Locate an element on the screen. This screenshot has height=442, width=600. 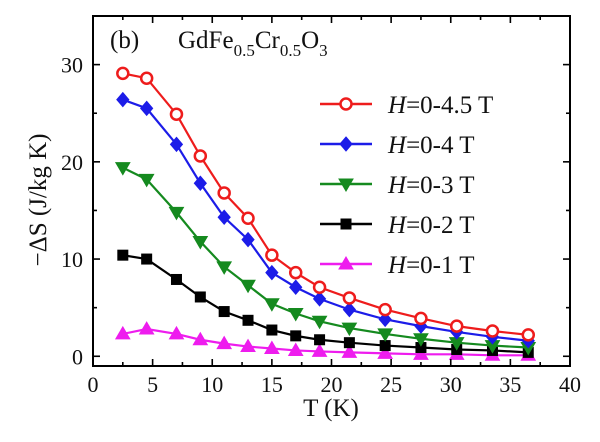
legend: H=0-4.5 T H=0-4 T H=0-3 T H=0-2 T H=0-1 T is located at coordinates (406, 185).